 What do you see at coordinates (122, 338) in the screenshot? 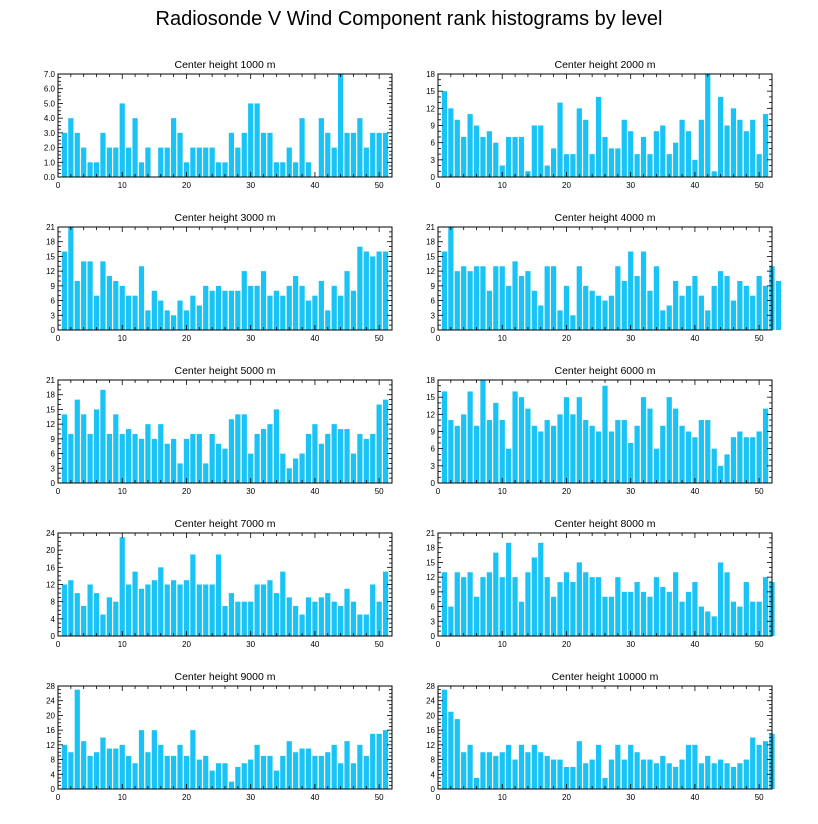
I see `x-tick-label: 10` at bounding box center [122, 338].